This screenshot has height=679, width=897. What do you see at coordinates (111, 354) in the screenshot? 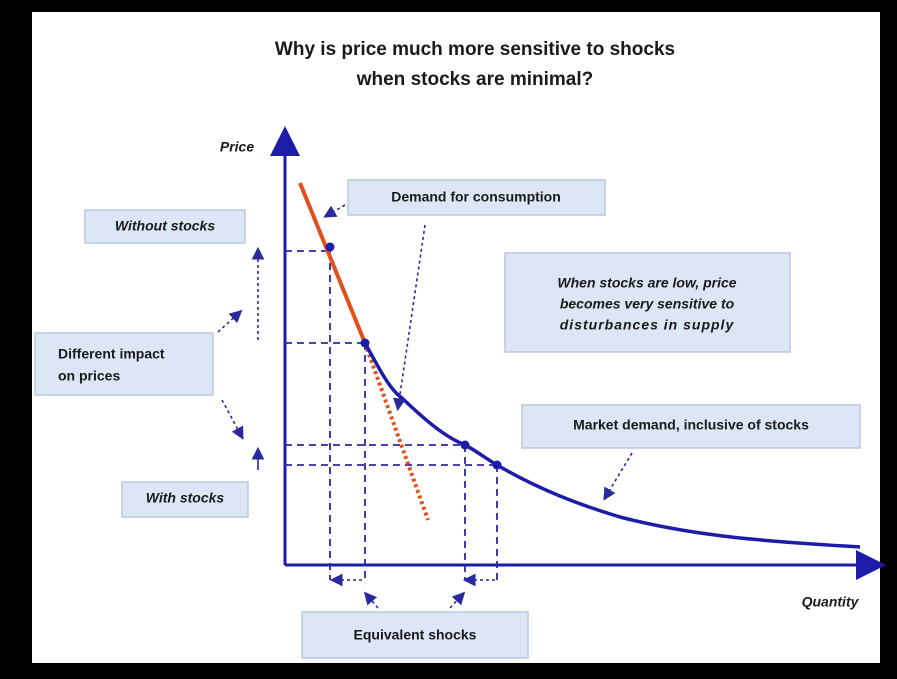
I see `label: Different impact` at bounding box center [111, 354].